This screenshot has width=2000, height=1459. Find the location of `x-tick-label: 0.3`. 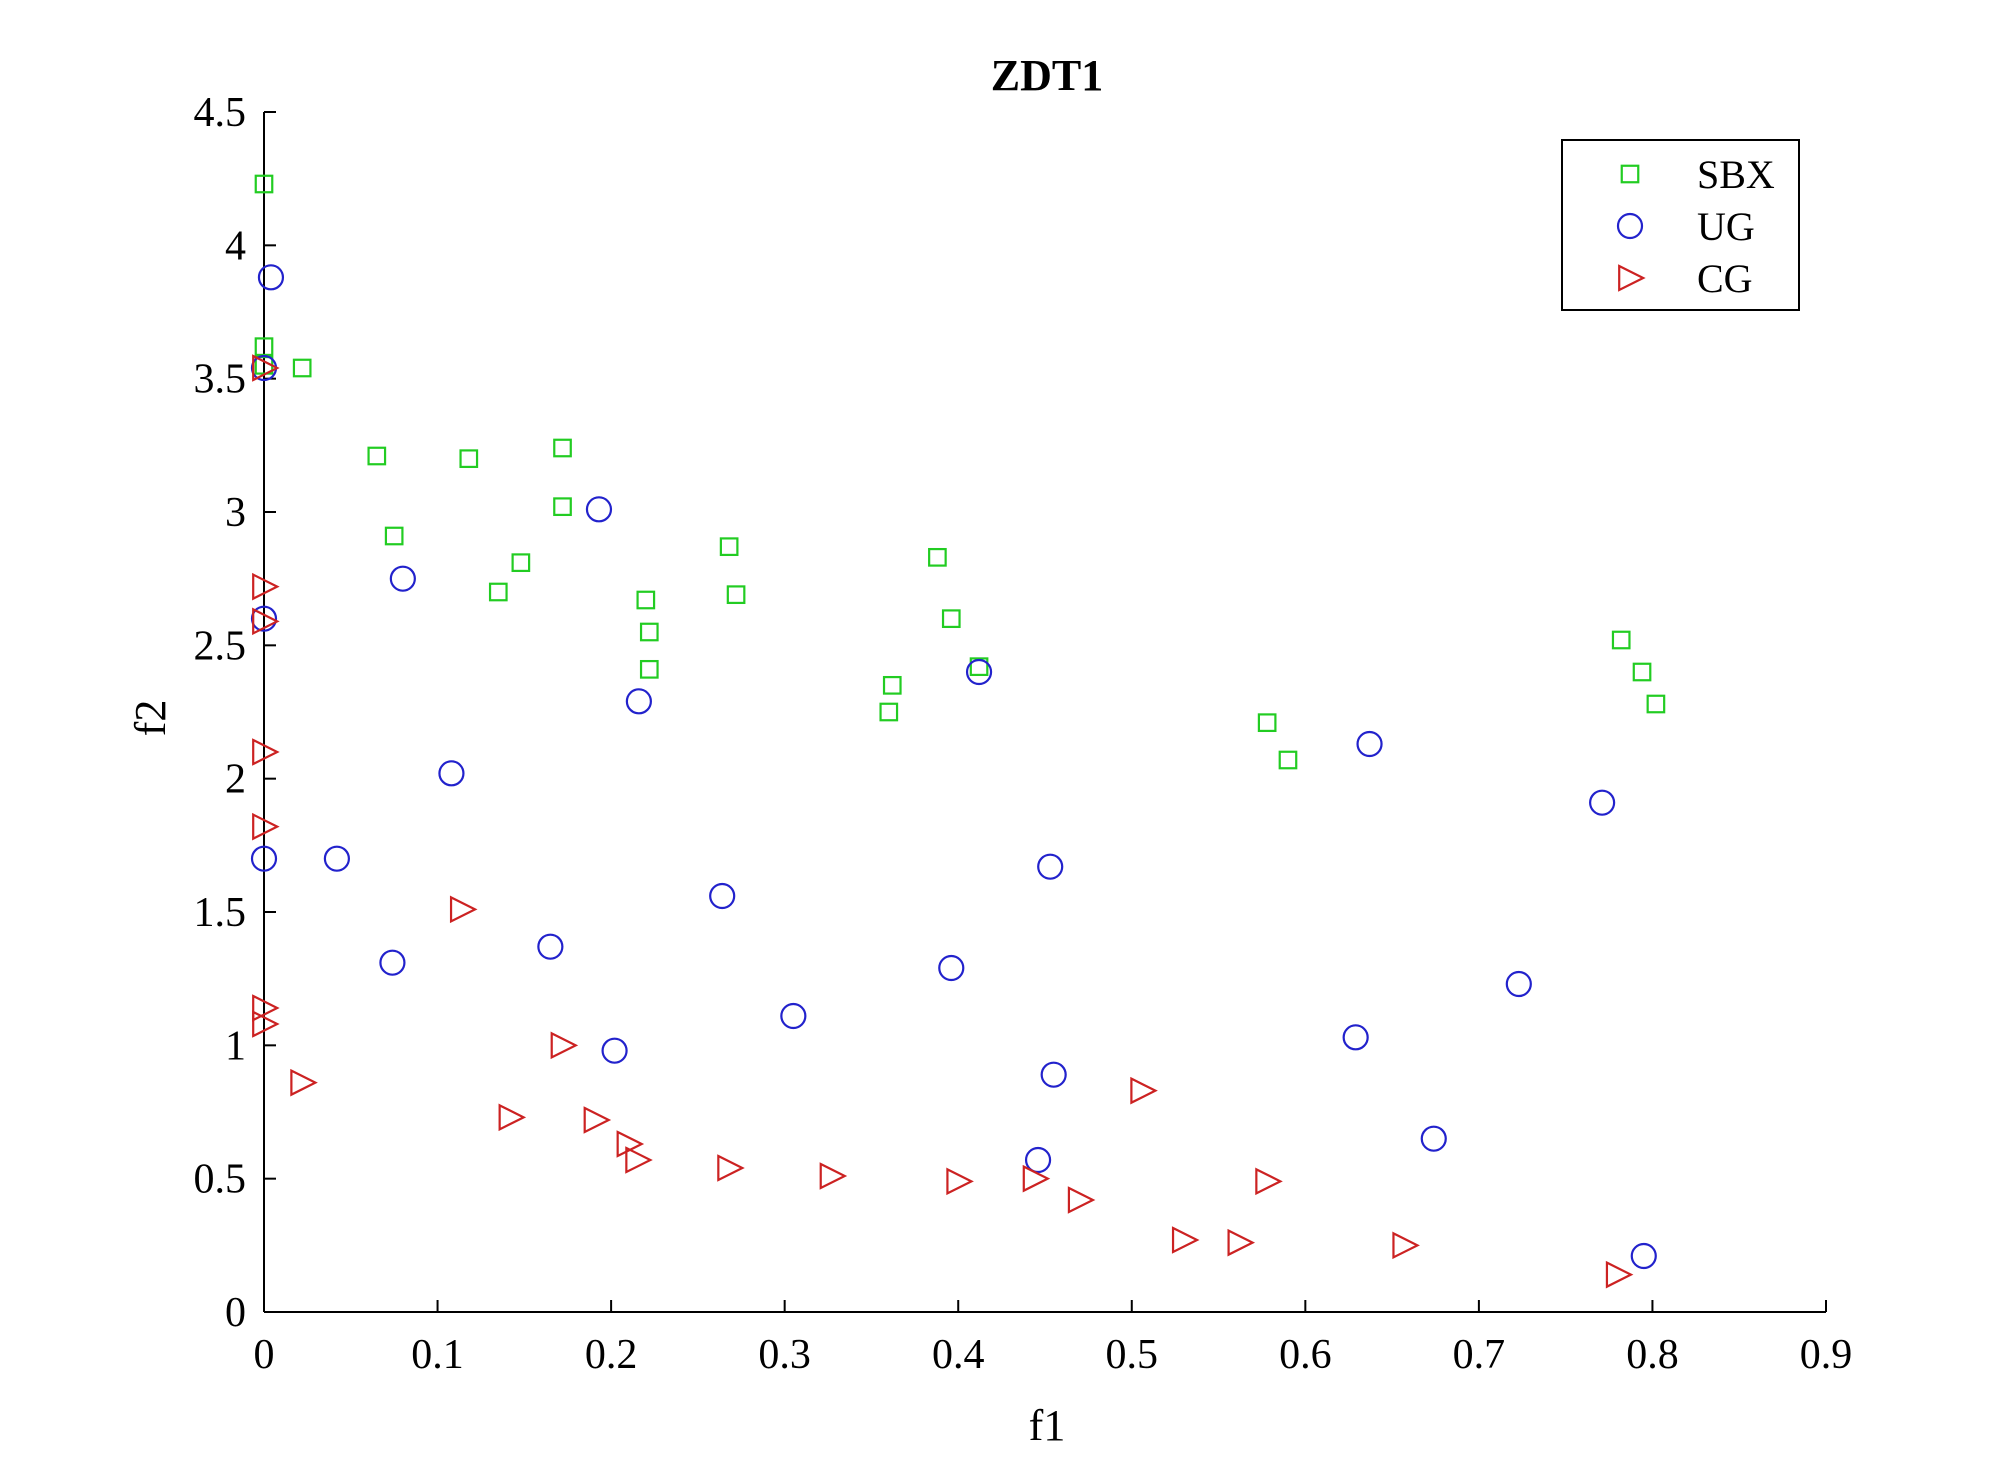

x-tick-label: 0.3 is located at coordinates (784, 1355).